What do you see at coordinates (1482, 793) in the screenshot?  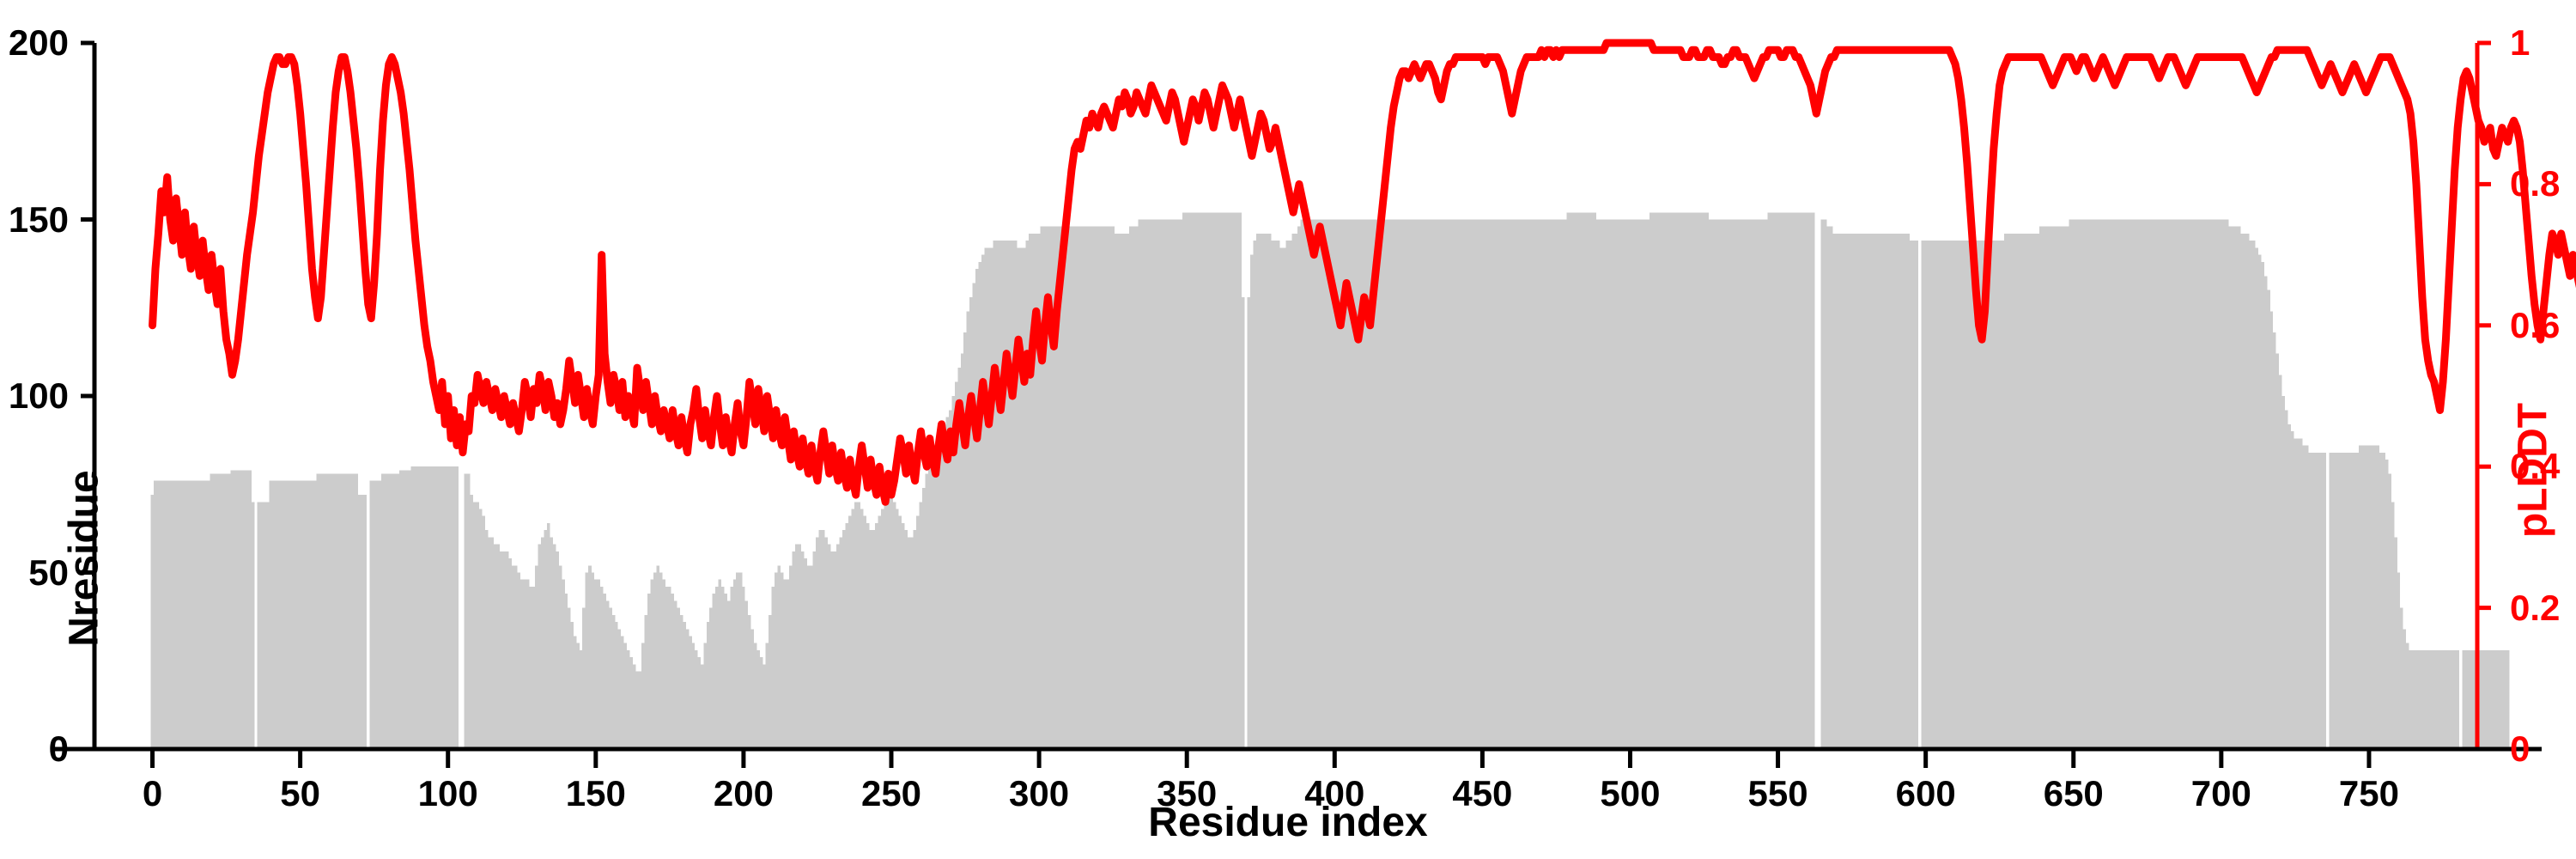 I see `x-axis-tick-label: 450` at bounding box center [1482, 793].